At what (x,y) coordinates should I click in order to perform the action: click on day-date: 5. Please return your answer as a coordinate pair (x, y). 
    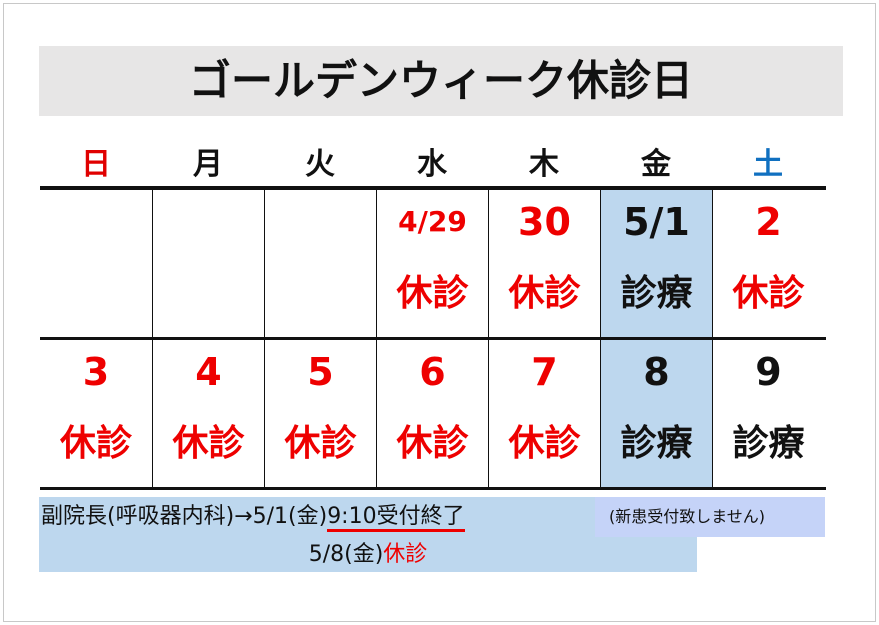
    Looking at the image, I should click on (320, 372).